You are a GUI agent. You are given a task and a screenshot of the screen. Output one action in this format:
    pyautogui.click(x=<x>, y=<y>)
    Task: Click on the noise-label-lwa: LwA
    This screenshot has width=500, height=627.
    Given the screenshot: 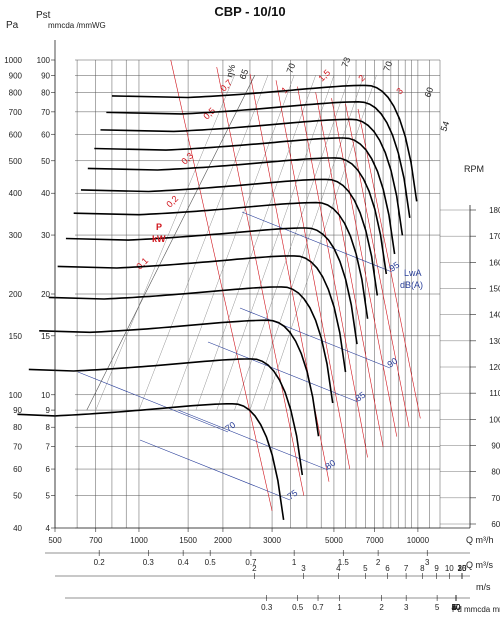 What is the action you would take?
    pyautogui.click(x=413, y=273)
    